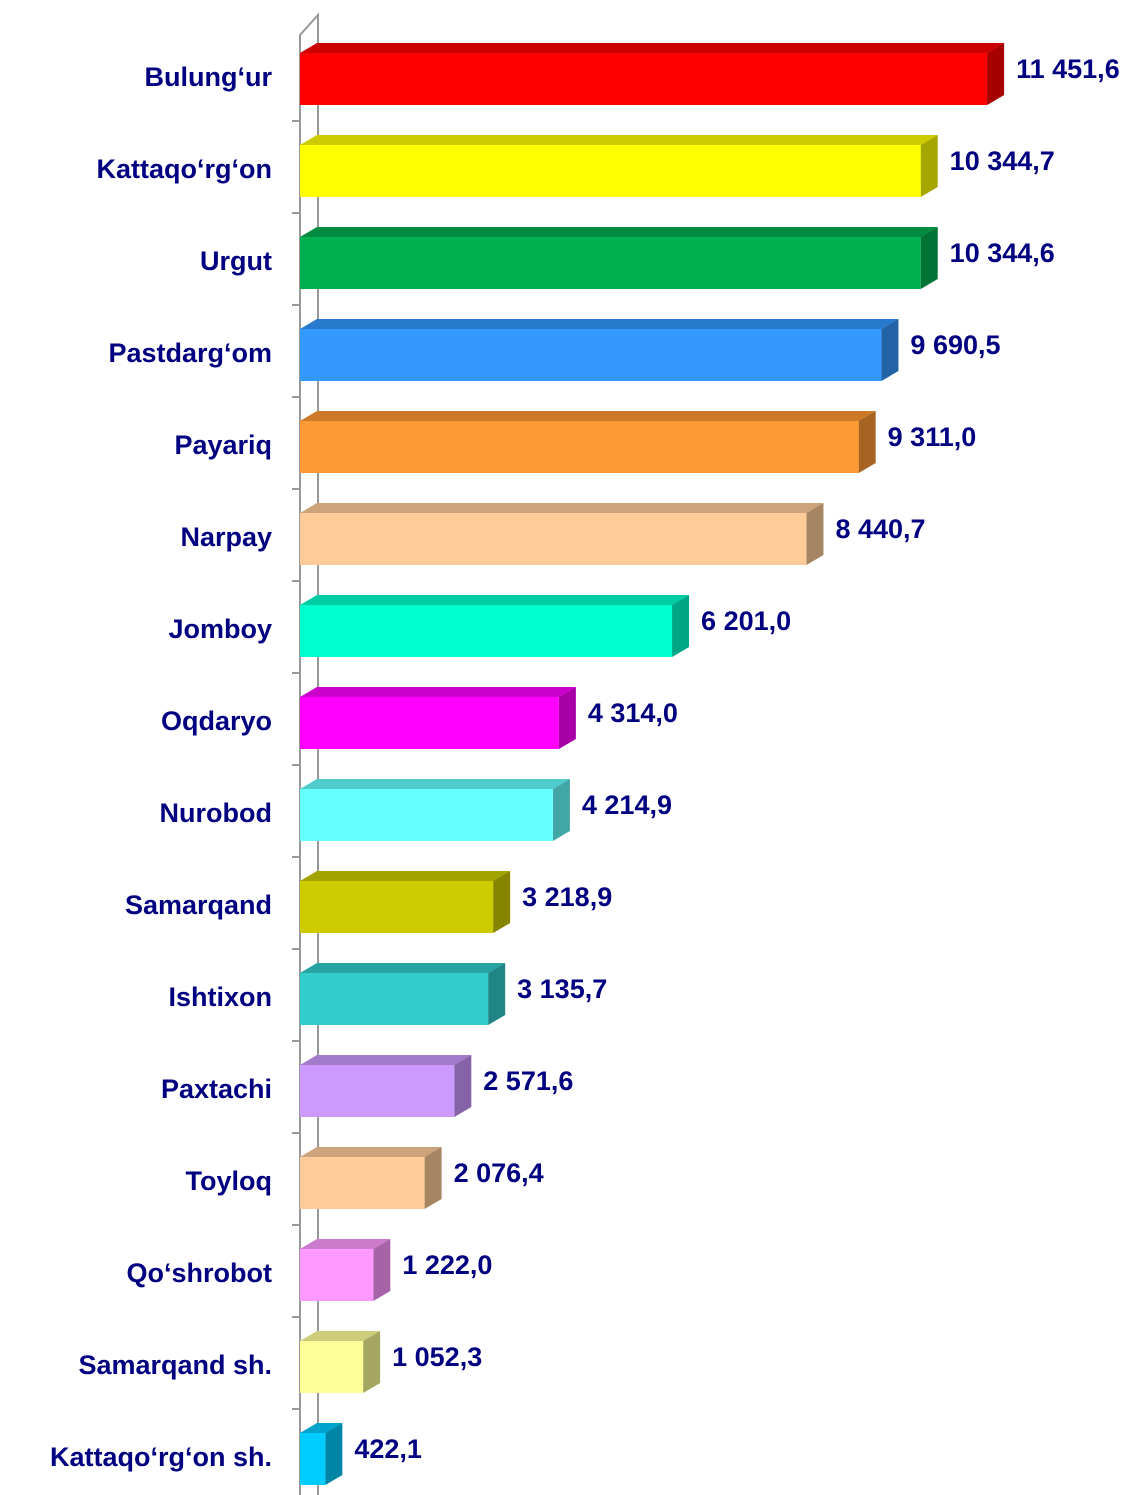  Describe the element at coordinates (633, 713) in the screenshot. I see `value-label: 4 314,0` at that location.